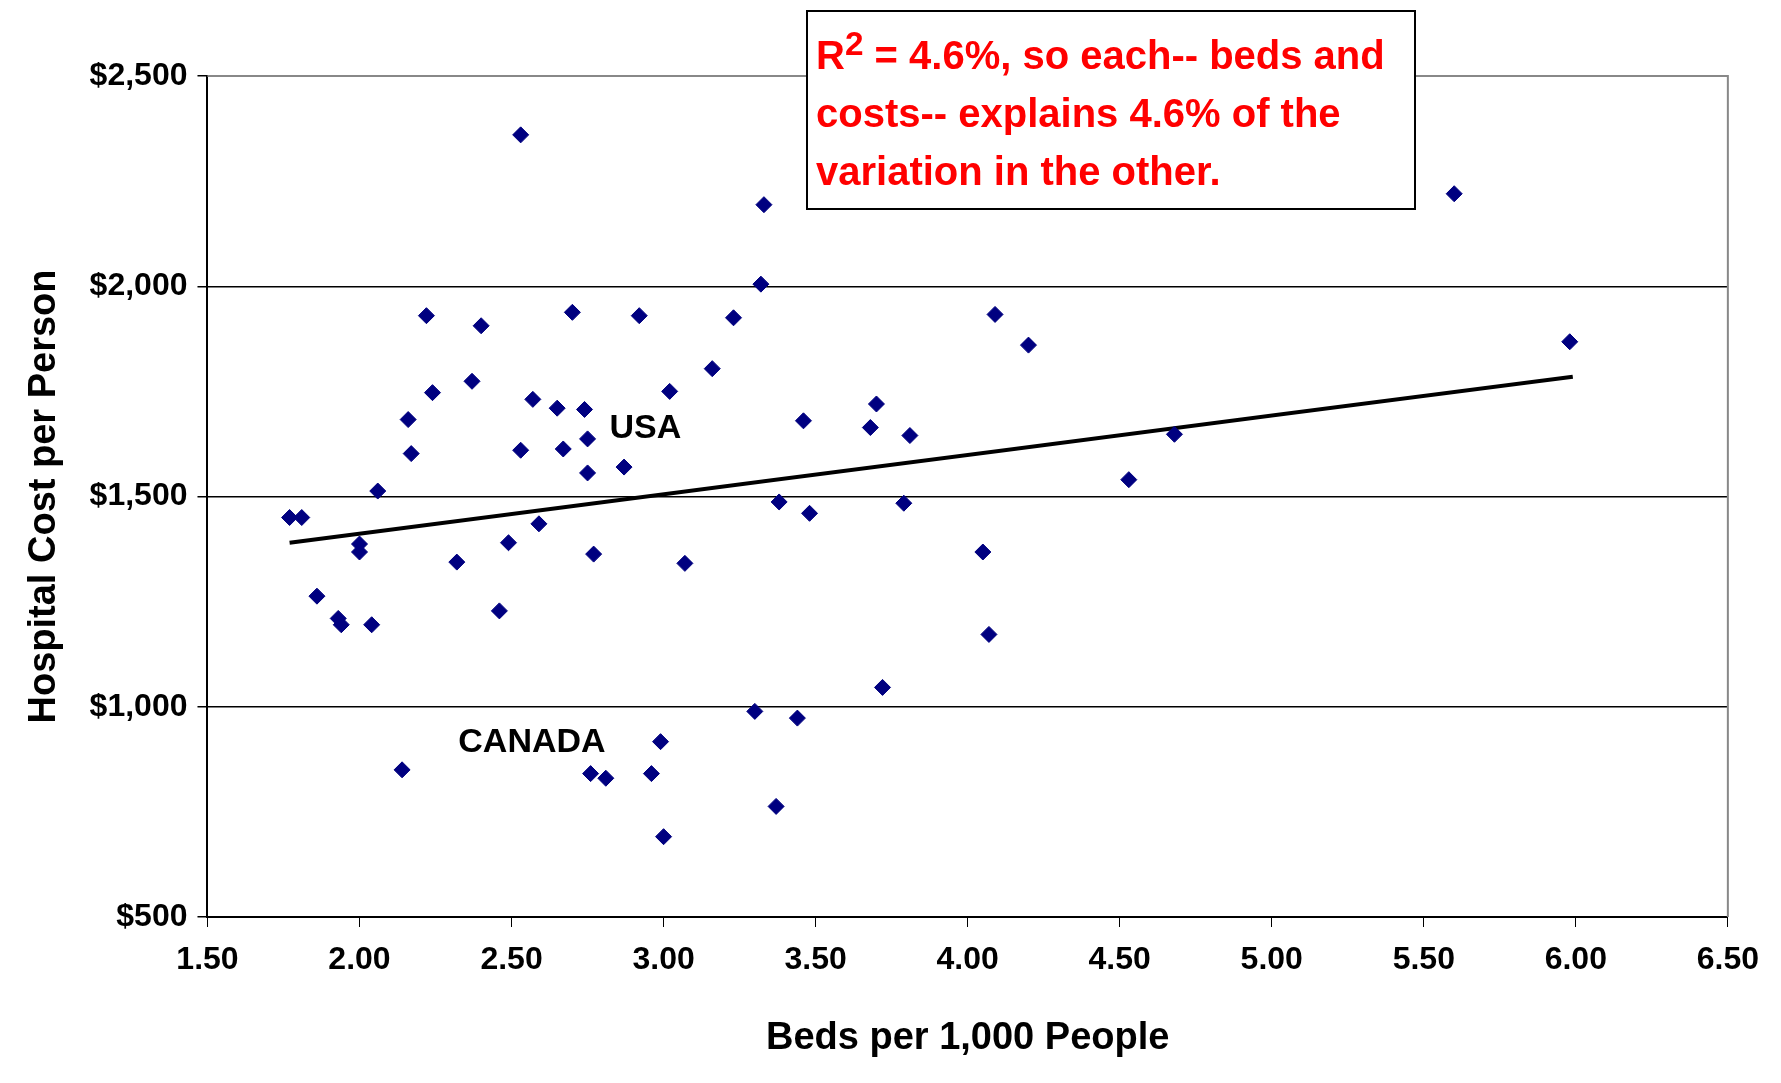 This screenshot has width=1781, height=1083. I want to click on x-tick-label: 1.50, so click(207, 958).